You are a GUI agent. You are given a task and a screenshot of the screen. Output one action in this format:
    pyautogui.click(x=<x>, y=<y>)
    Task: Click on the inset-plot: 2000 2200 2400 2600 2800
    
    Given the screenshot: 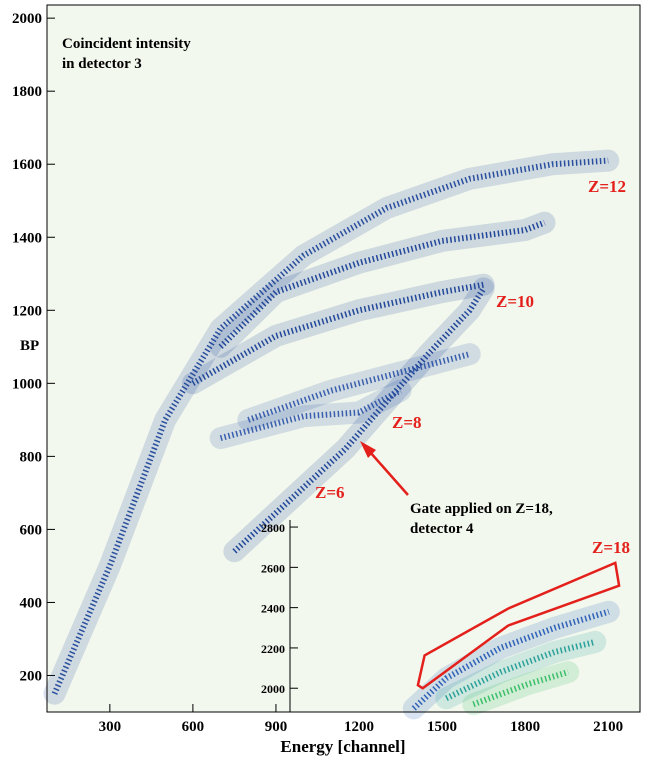 What is the action you would take?
    pyautogui.click(x=441, y=620)
    